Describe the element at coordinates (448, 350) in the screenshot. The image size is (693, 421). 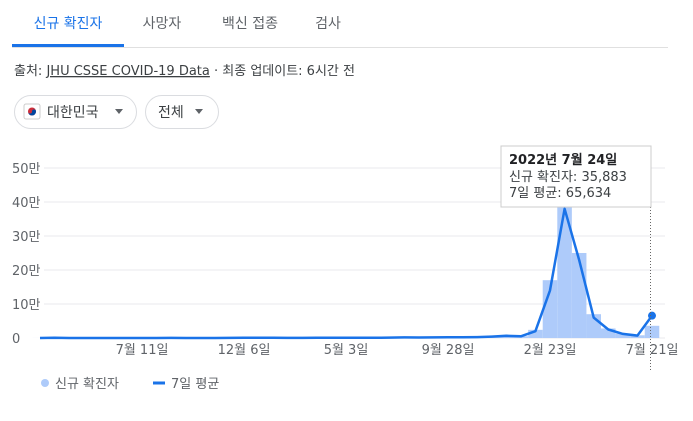
I see `x-tick-label: 9월 28일` at that location.